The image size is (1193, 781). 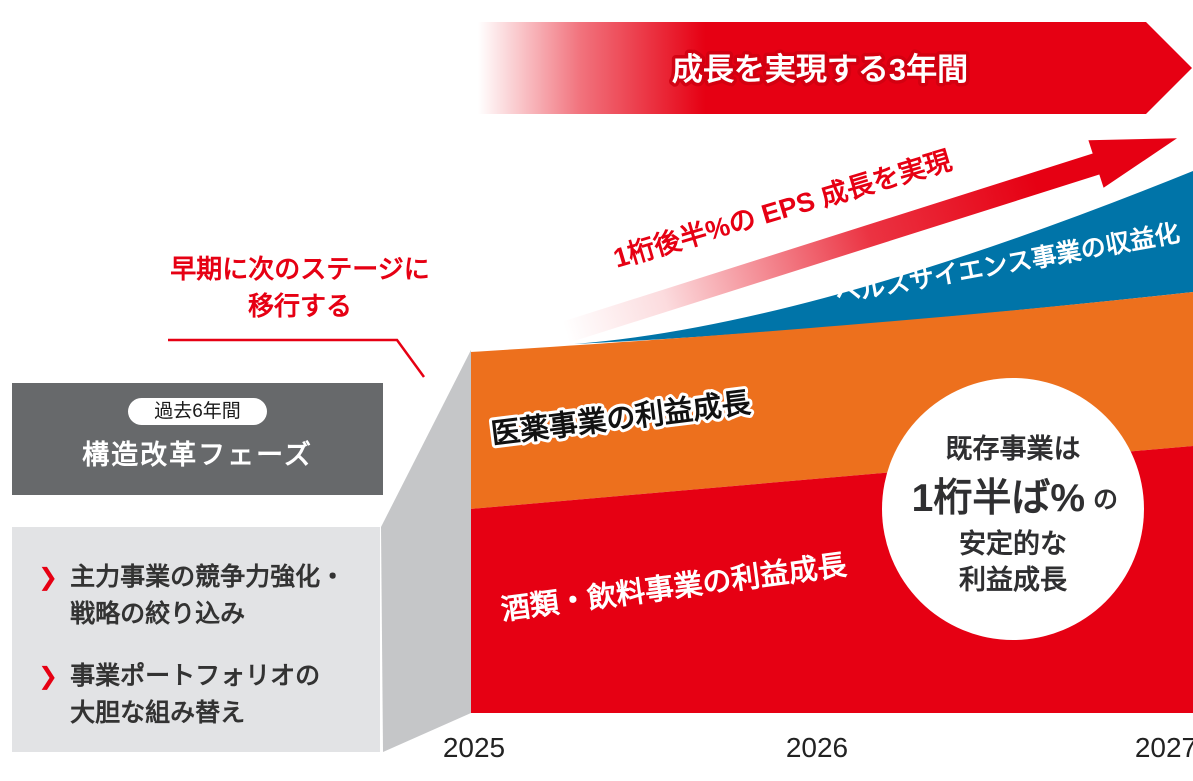 I want to click on circle-suffix: の, so click(x=1105, y=500).